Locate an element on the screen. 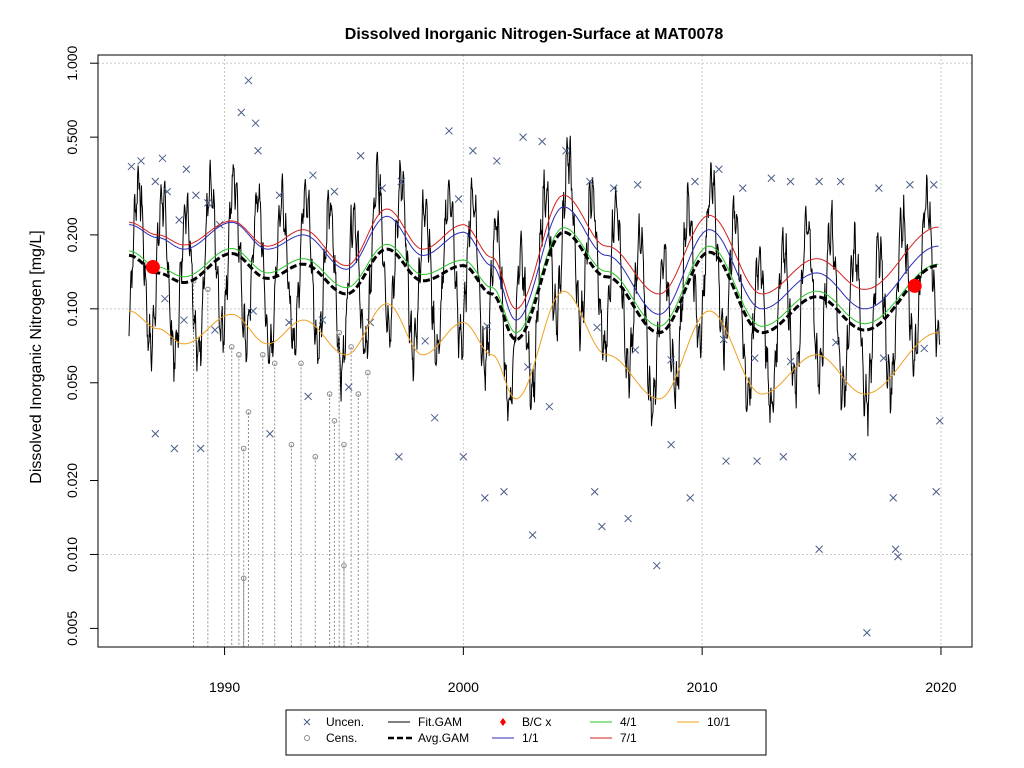 Image resolution: width=1024 pixels, height=768 pixels. legend-swatch-diamond is located at coordinates (503, 722).